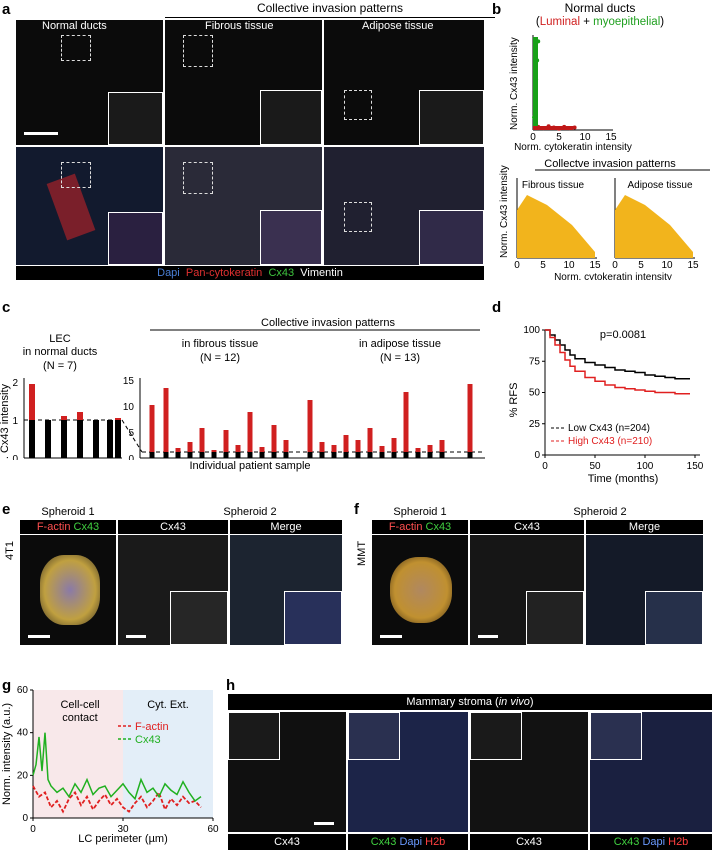 The image size is (717, 850). Describe the element at coordinates (313, 618) in the screenshot. I see `e-inset-merge` at that location.